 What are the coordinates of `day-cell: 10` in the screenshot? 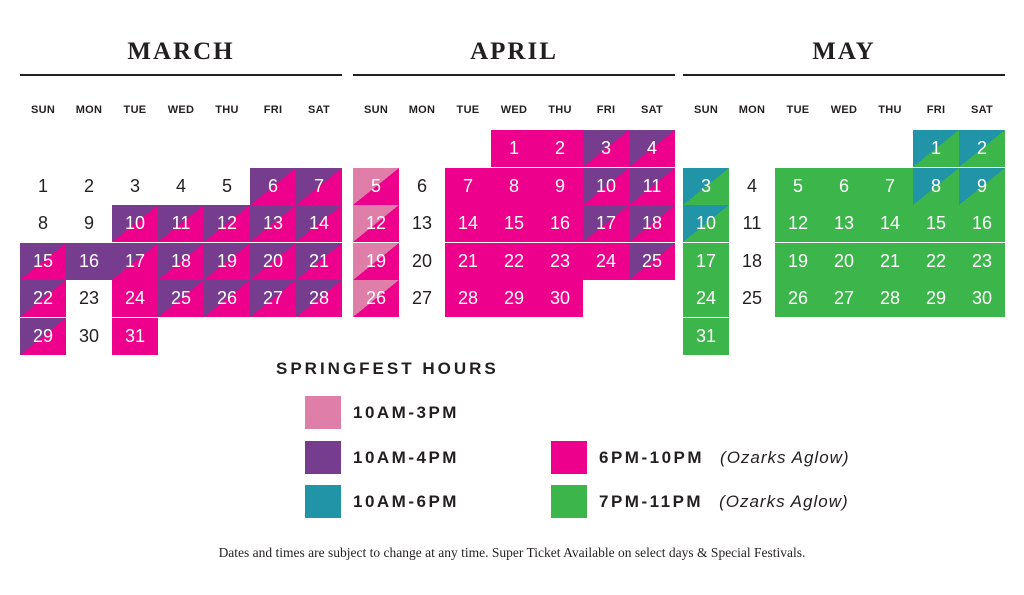 It's located at (135, 223).